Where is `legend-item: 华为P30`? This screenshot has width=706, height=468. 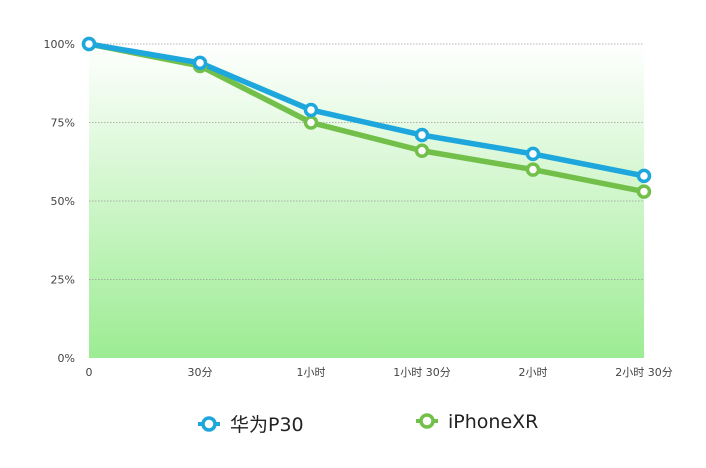
legend-item: 华为P30 is located at coordinates (251, 425).